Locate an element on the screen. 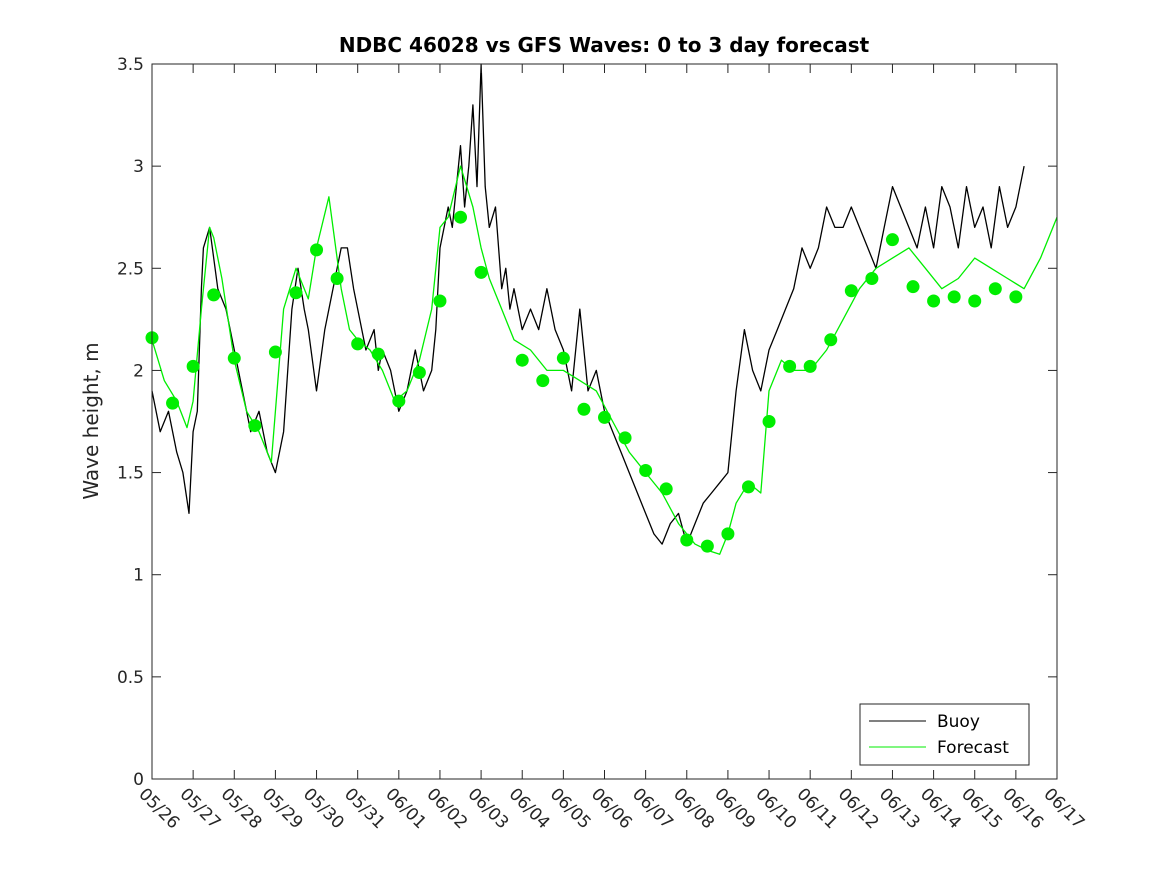 Image resolution: width=1167 pixels, height=875 pixels. legend-box is located at coordinates (944, 734).